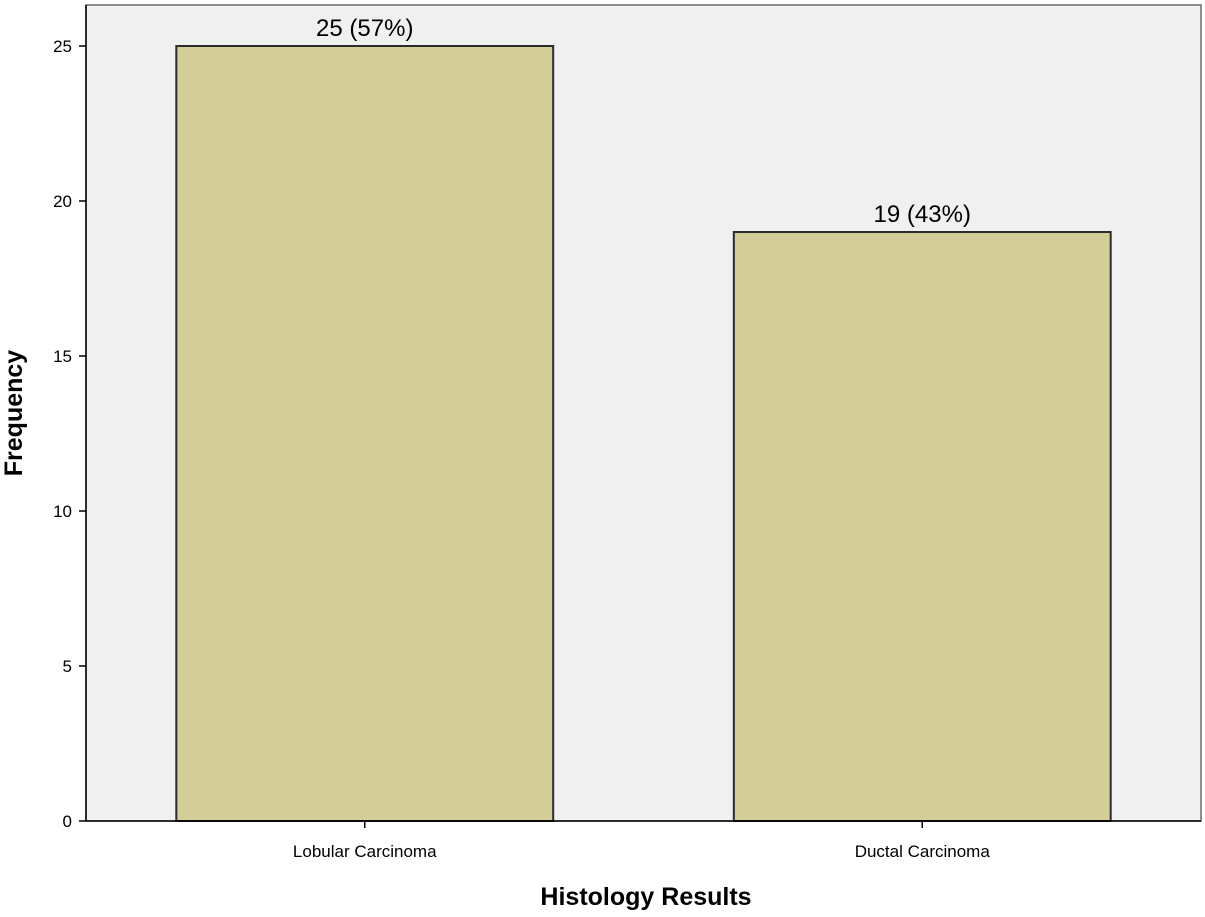 This screenshot has height=917, width=1205. What do you see at coordinates (69, 434) in the screenshot?
I see `y-ticks-group: 0 5 10 15 20 25` at bounding box center [69, 434].